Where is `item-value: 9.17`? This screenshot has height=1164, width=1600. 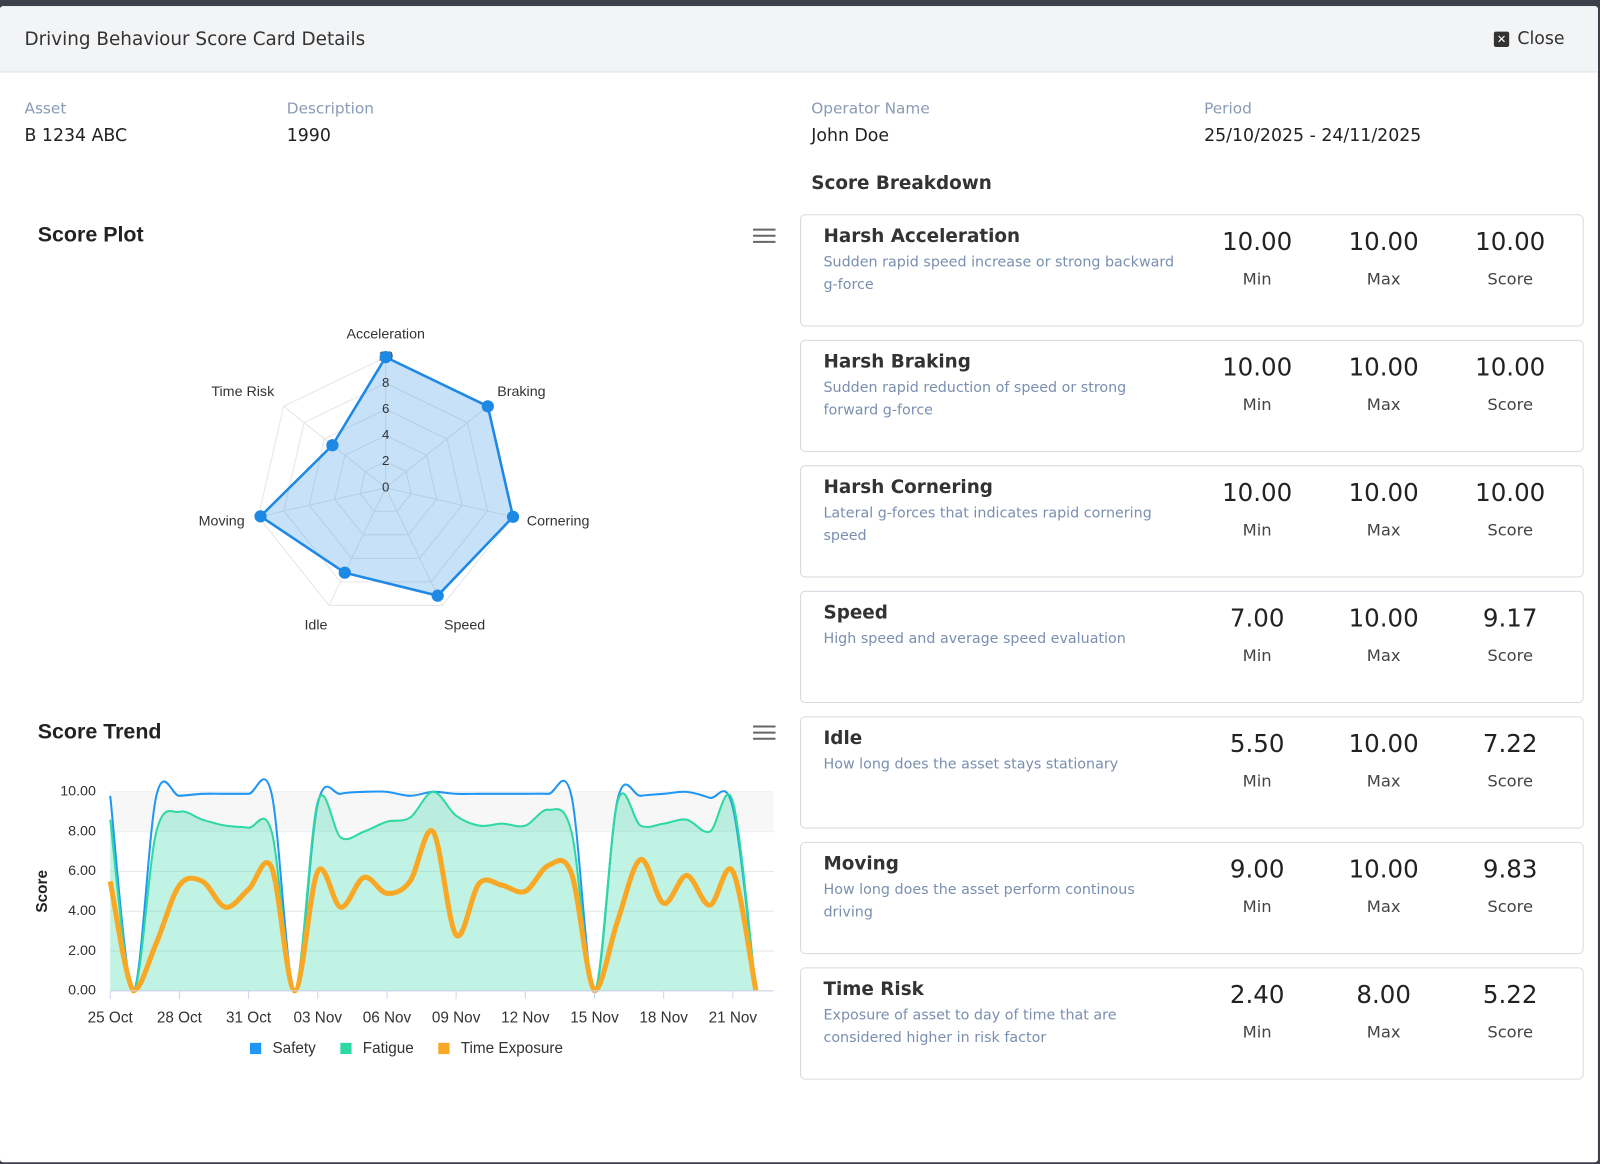
item-value: 9.17 is located at coordinates (1510, 618).